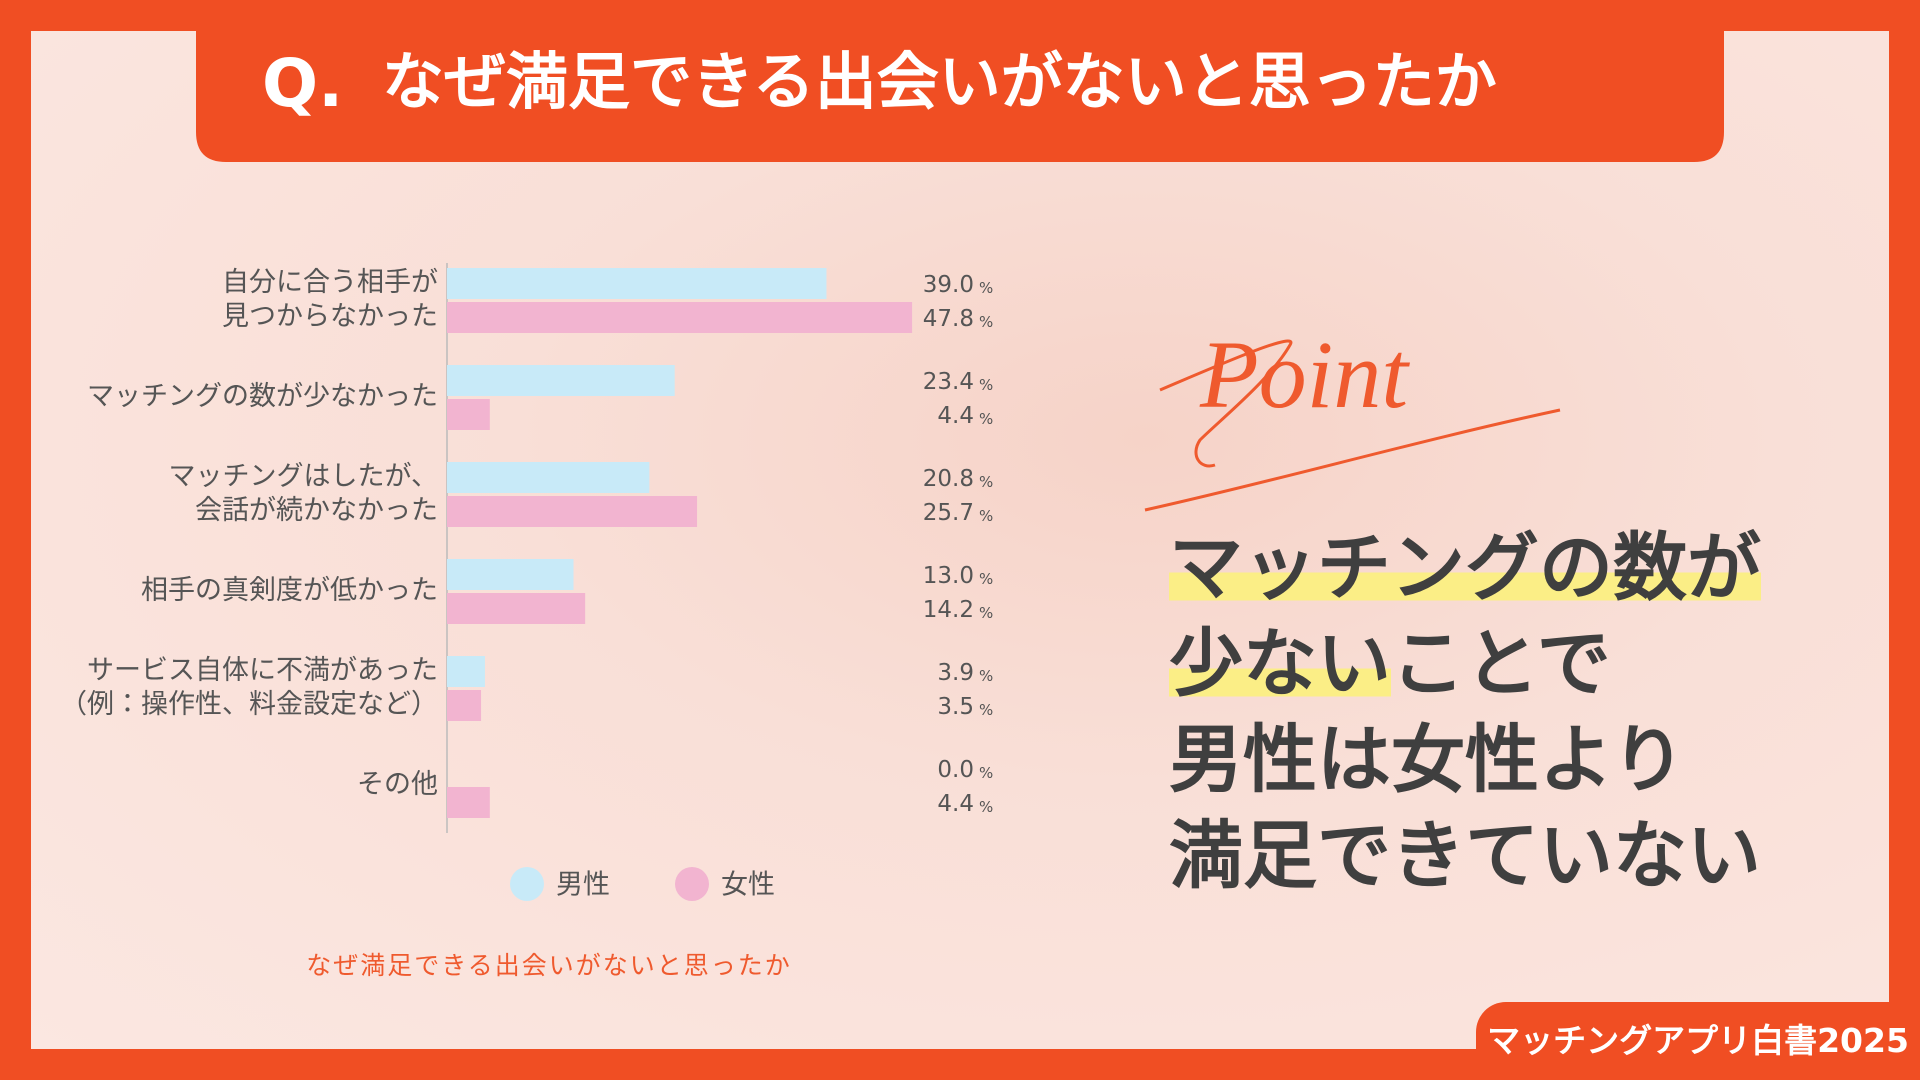  What do you see at coordinates (939, 81) in the screenshot?
I see `chart-title: なぜ満足できる出会いがないと思ったか` at bounding box center [939, 81].